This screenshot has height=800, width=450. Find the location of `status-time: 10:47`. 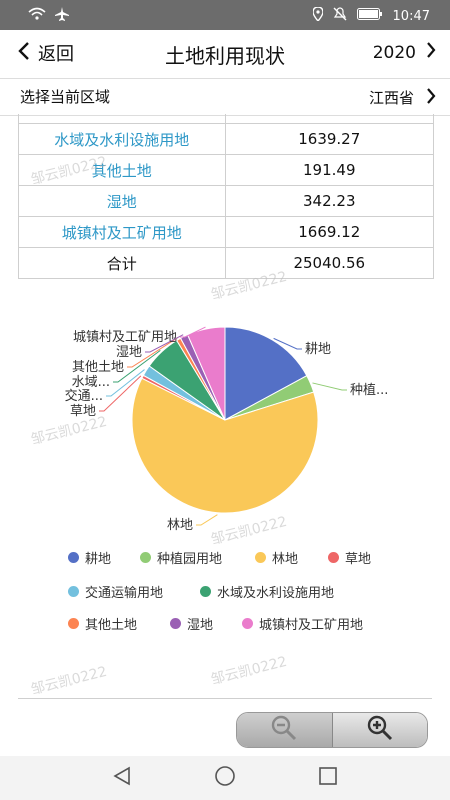

status-time: 10:47 is located at coordinates (411, 16).